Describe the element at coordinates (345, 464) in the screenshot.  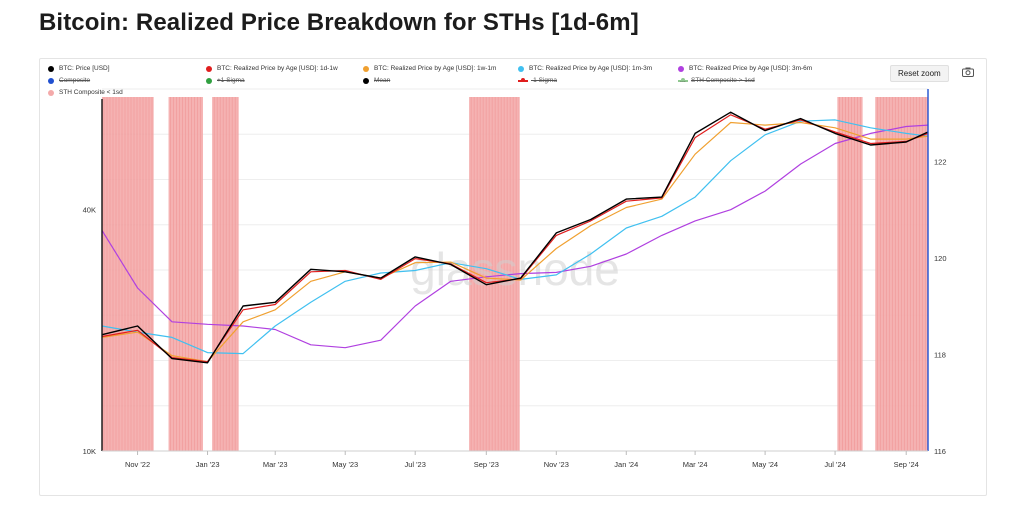
I see `x-tick-label: May '23` at that location.